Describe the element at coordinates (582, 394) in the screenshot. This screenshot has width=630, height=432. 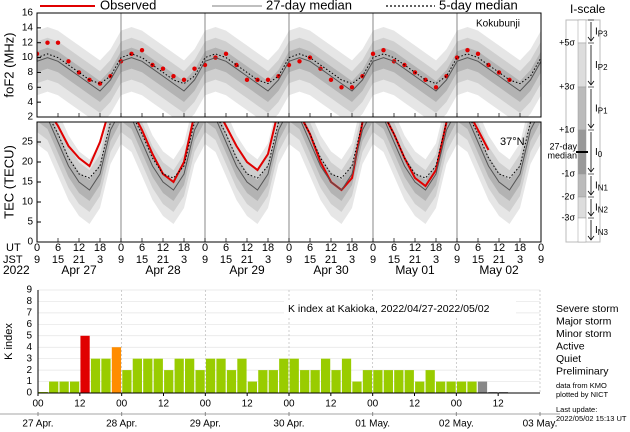
I see `note: plotted by NICT` at that location.